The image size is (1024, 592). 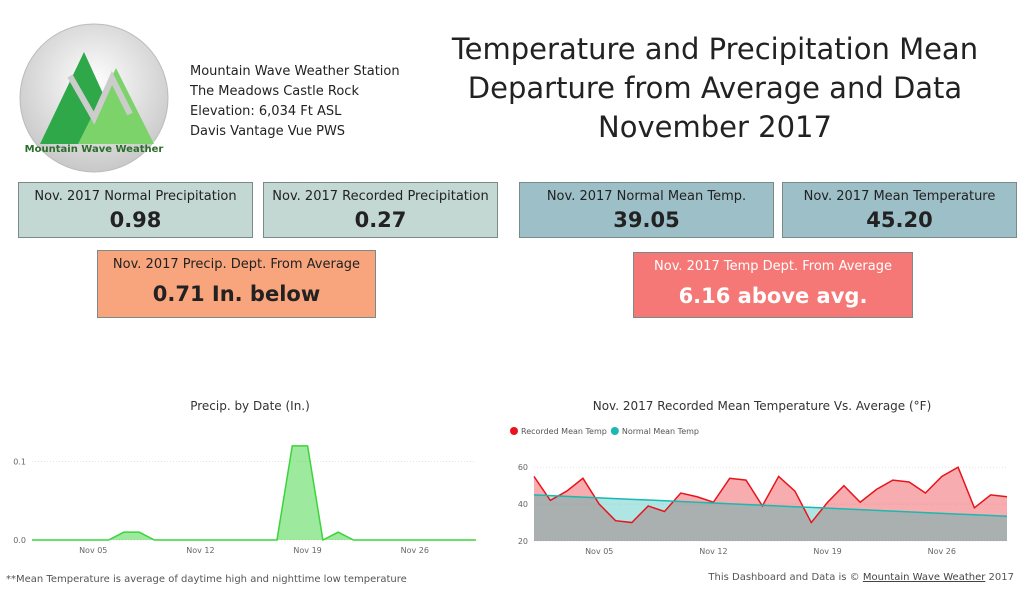 I want to click on kpi-card: Nov. 2017 Normal Precipitation 0.98, so click(x=135, y=210).